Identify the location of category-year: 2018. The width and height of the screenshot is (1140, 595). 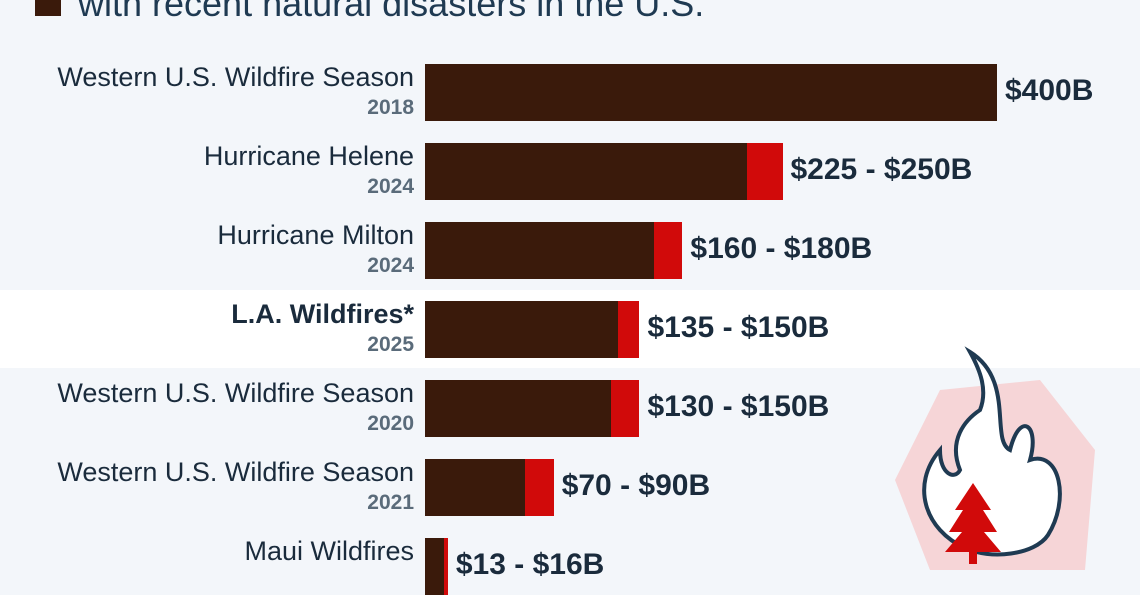
(390, 107).